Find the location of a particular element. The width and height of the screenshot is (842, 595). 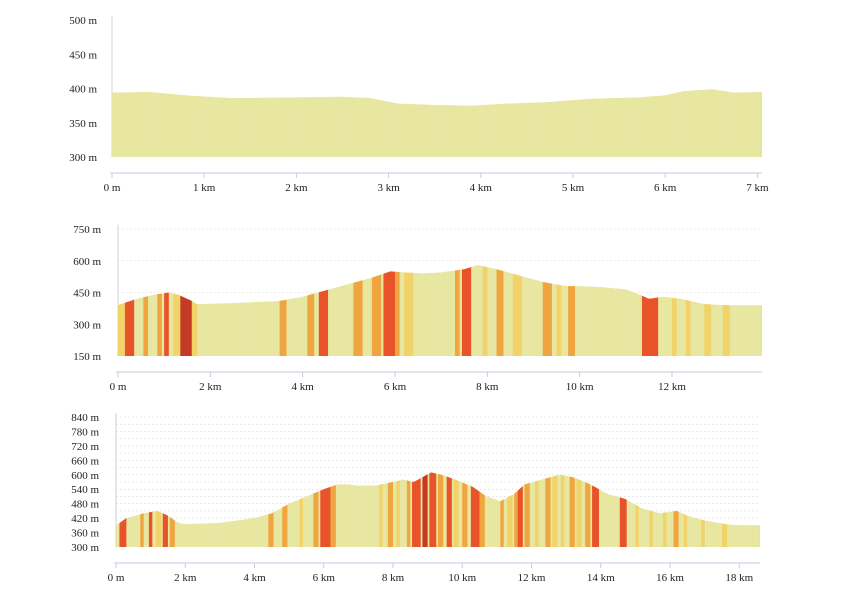

y-tick-label: 420 m is located at coordinates (85, 519).